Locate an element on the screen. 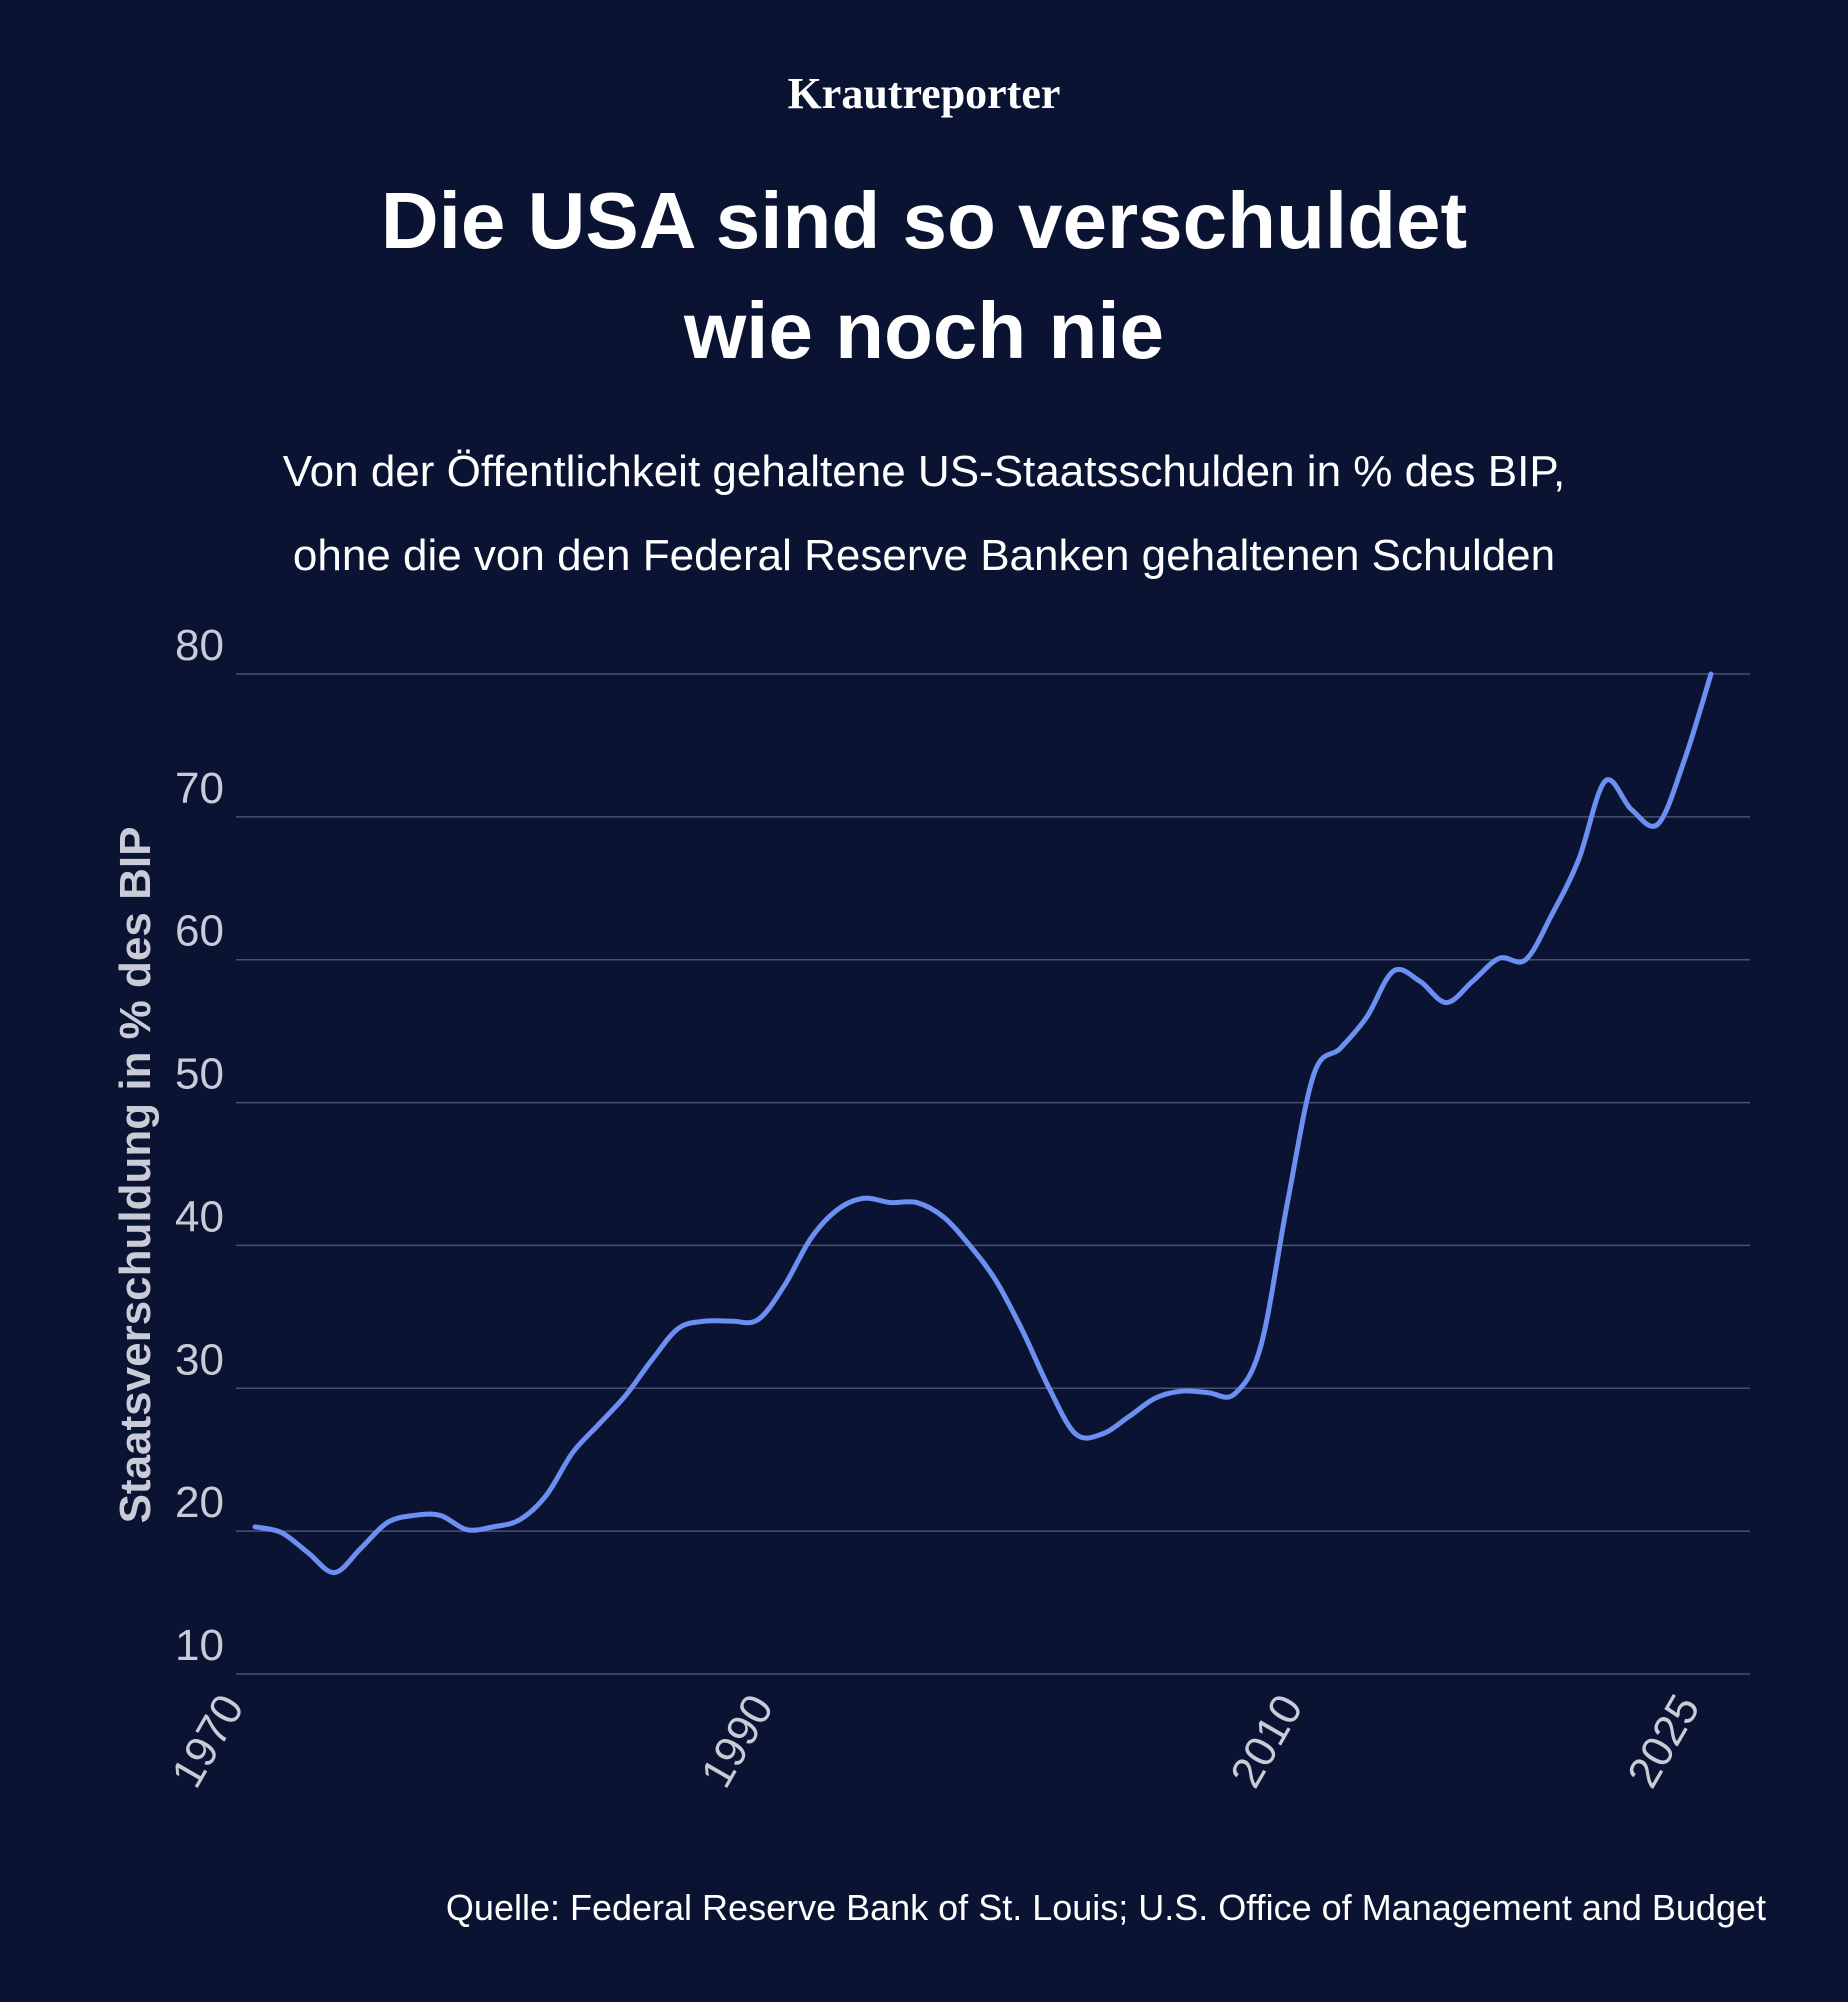 Image resolution: width=1848 pixels, height=2002 pixels. brand: Krautreporter is located at coordinates (924, 93).